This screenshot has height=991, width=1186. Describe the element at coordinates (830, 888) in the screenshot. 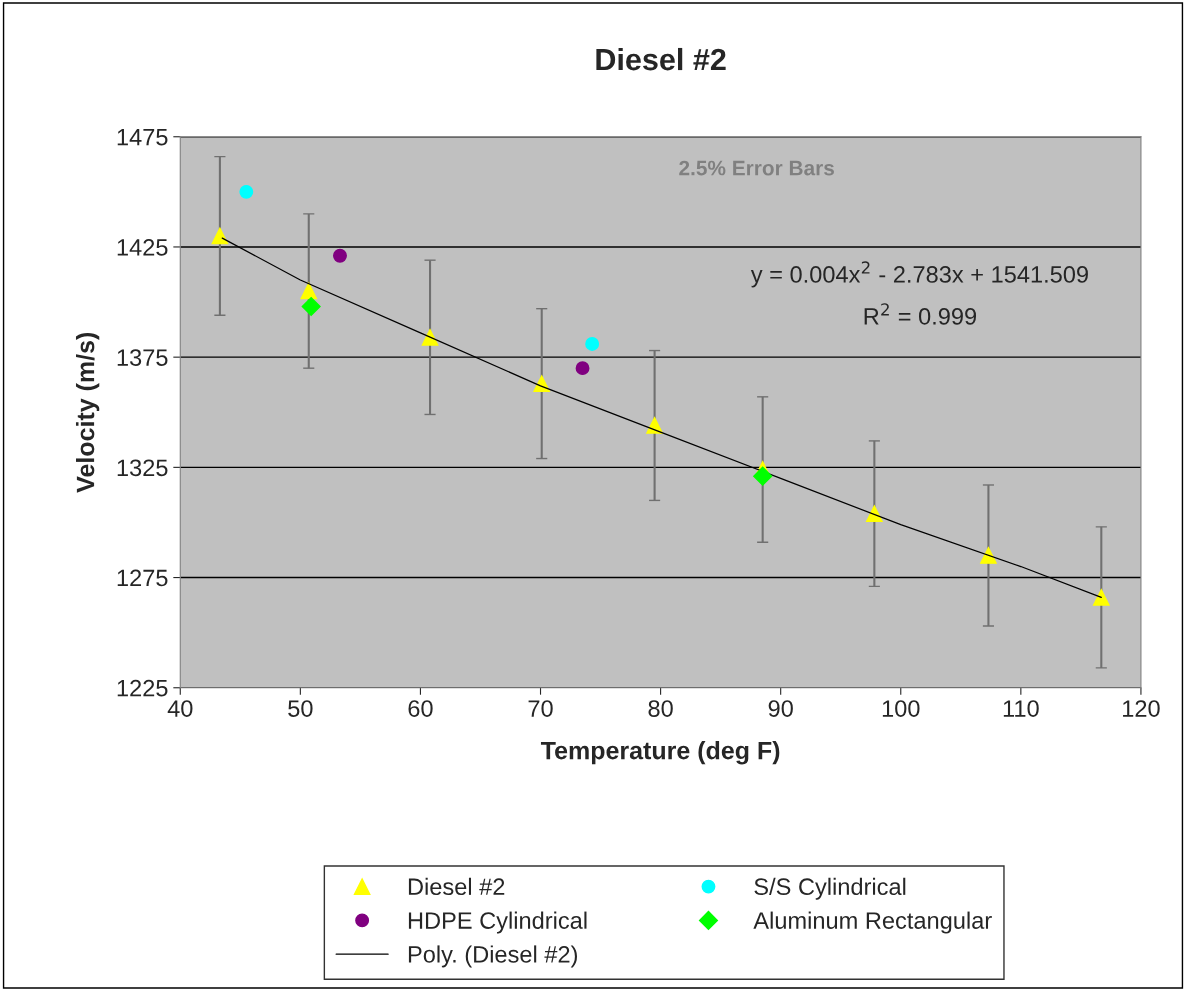

I see `legend-label: S/S Cylindrical` at that location.